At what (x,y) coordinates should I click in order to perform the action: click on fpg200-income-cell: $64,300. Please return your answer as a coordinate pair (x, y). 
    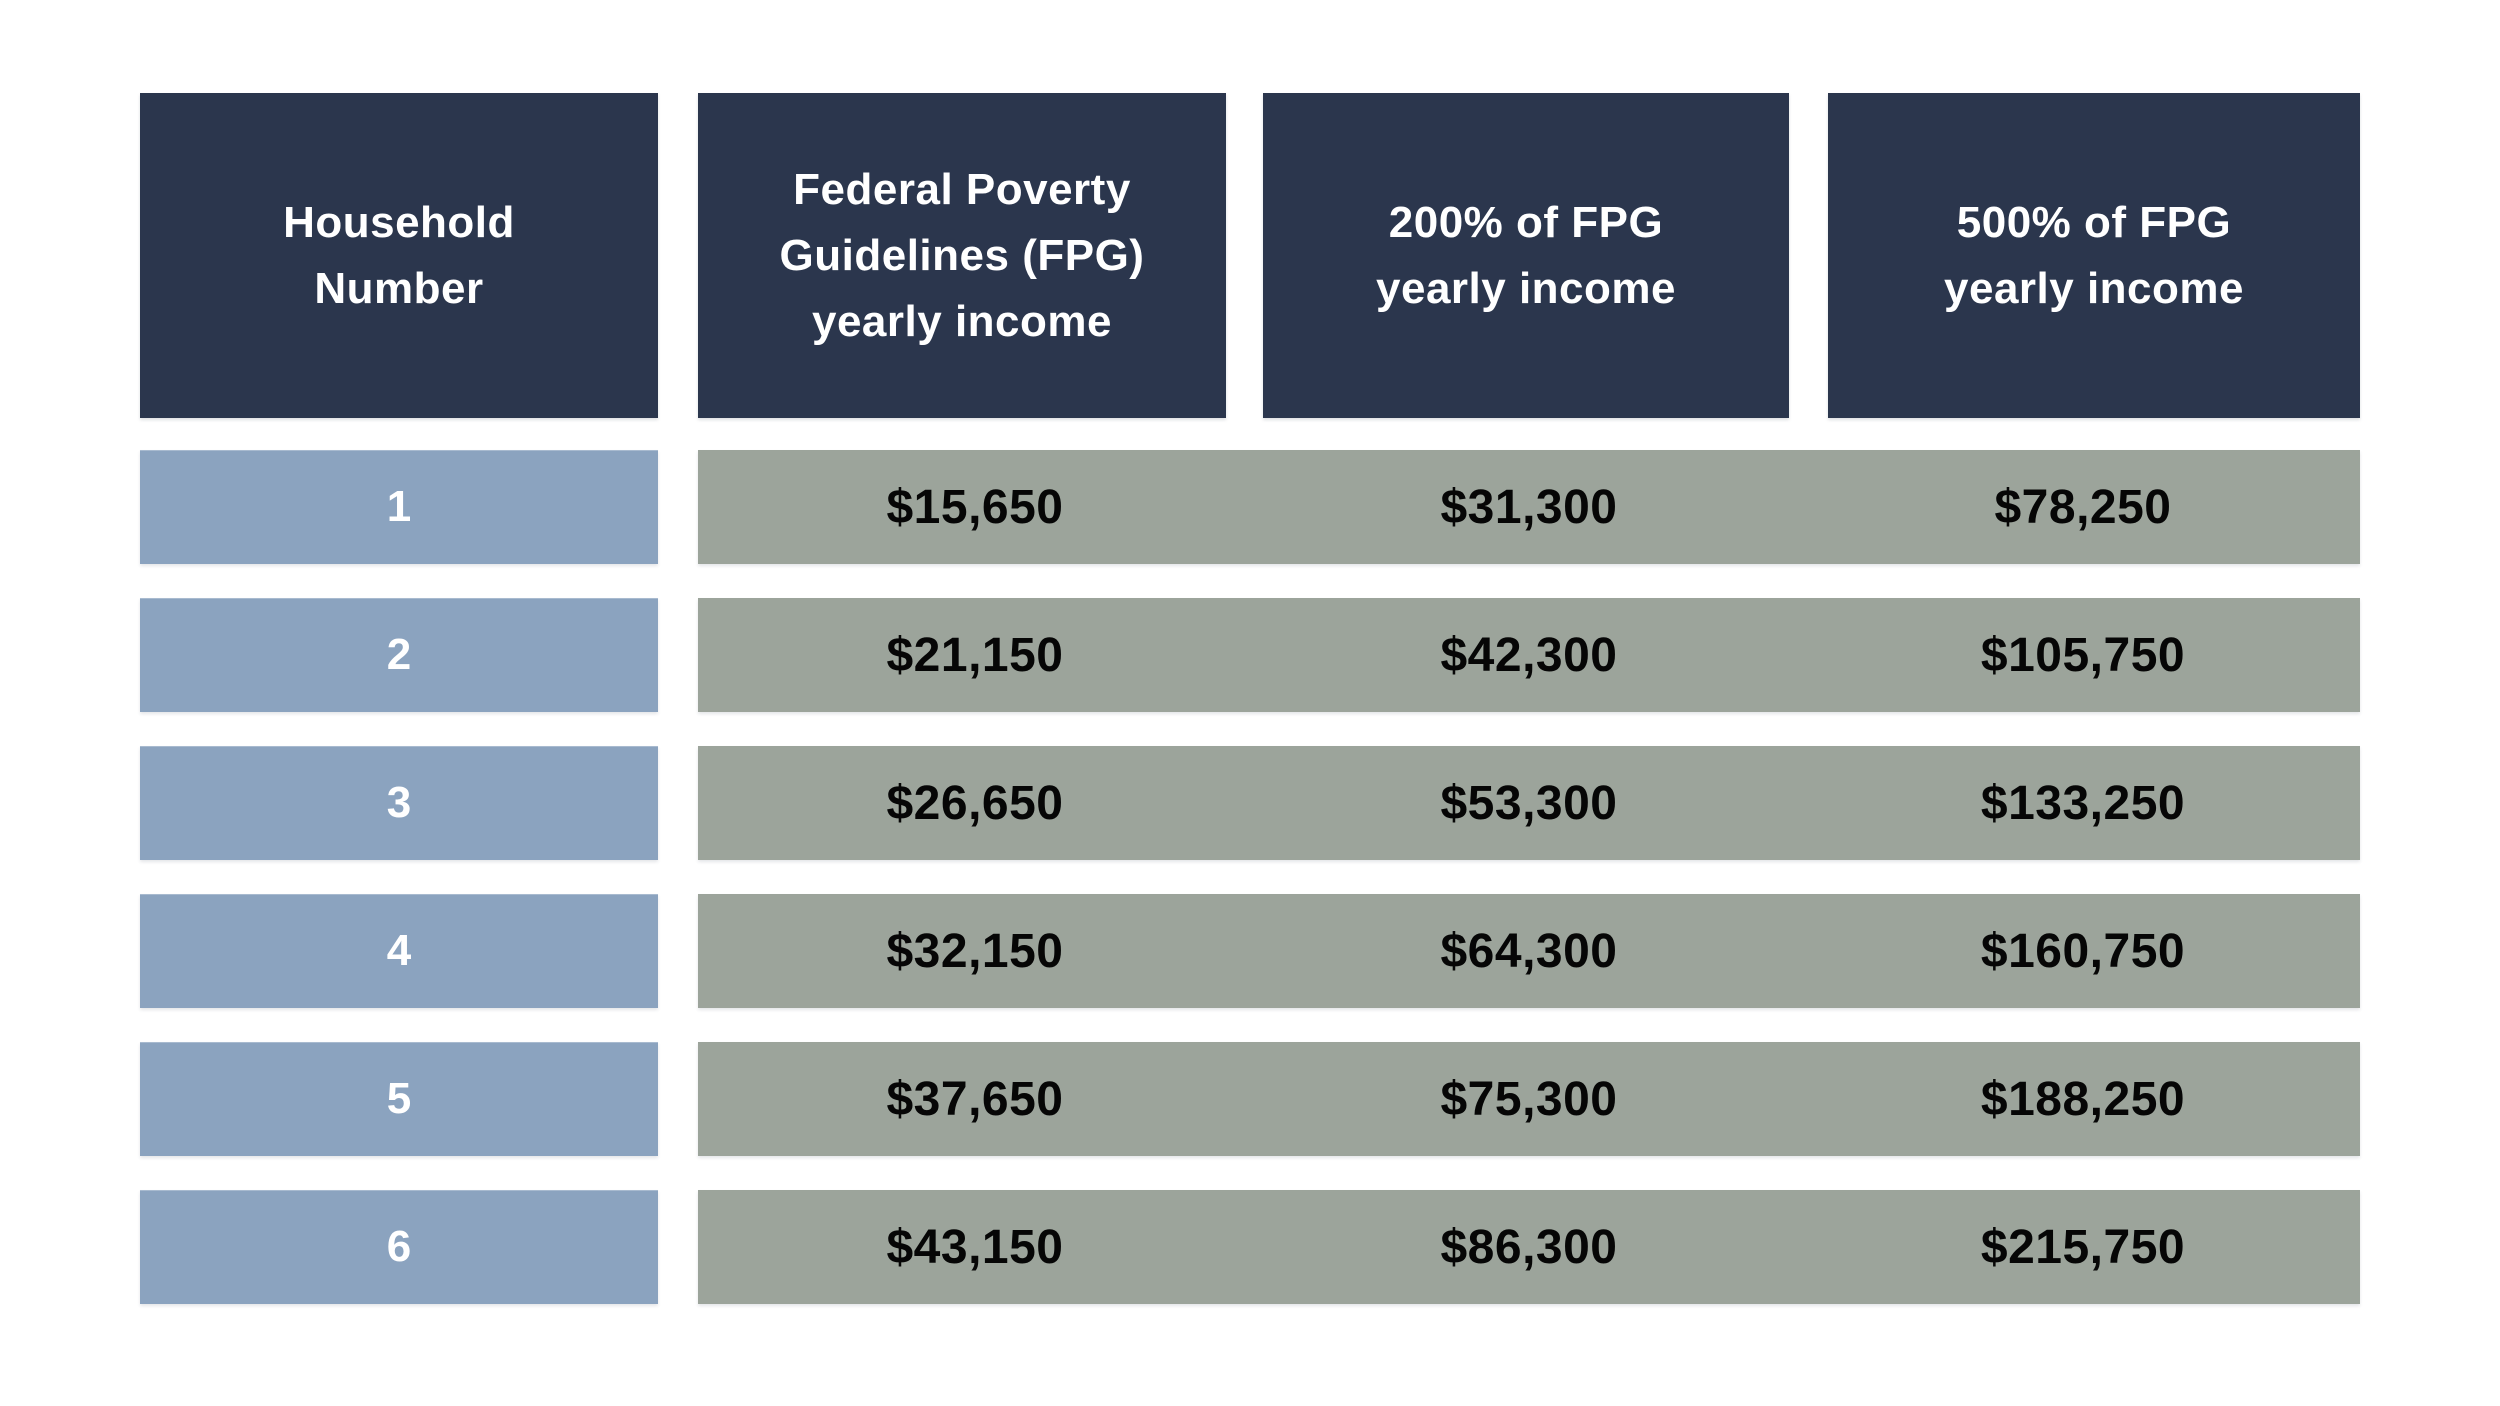
    Looking at the image, I should click on (1529, 951).